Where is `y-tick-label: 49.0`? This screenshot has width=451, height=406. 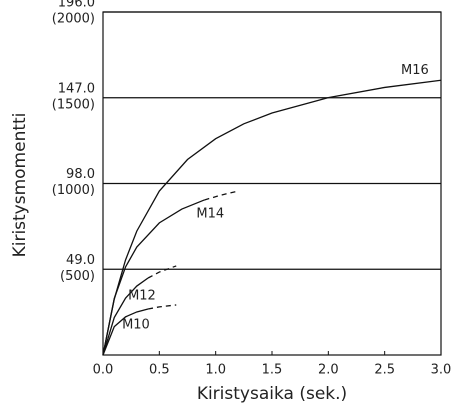
y-tick-label: 49.0 is located at coordinates (80, 260).